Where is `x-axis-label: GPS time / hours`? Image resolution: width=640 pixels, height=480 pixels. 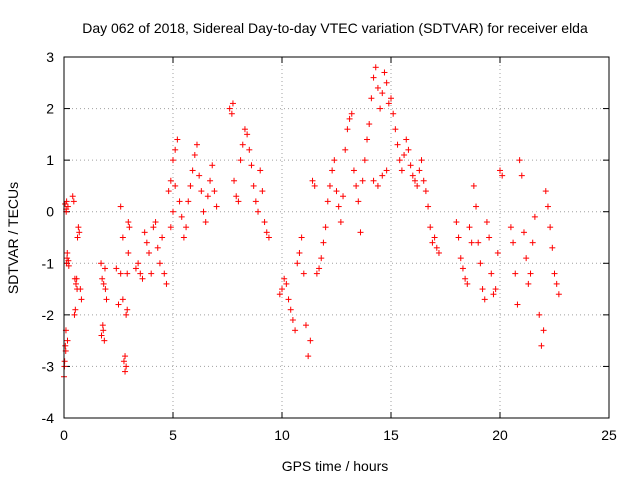
x-axis-label: GPS time / hours is located at coordinates (335, 466).